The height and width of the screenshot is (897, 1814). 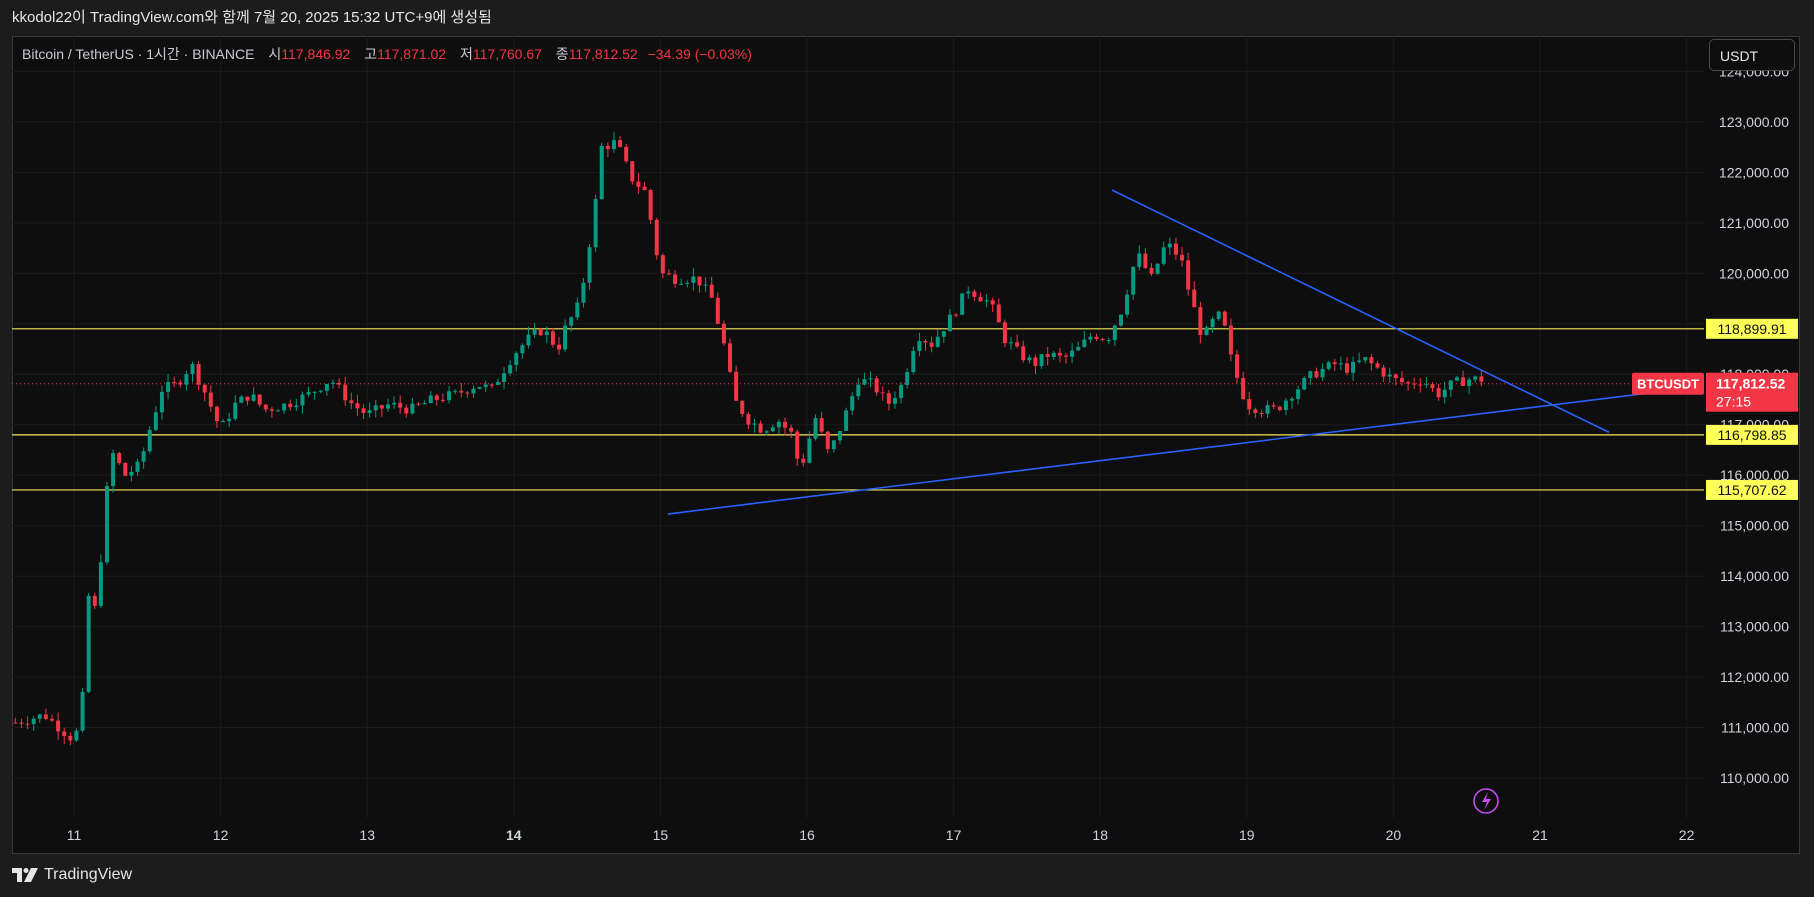 What do you see at coordinates (1486, 801) in the screenshot?
I see `lightning-icon` at bounding box center [1486, 801].